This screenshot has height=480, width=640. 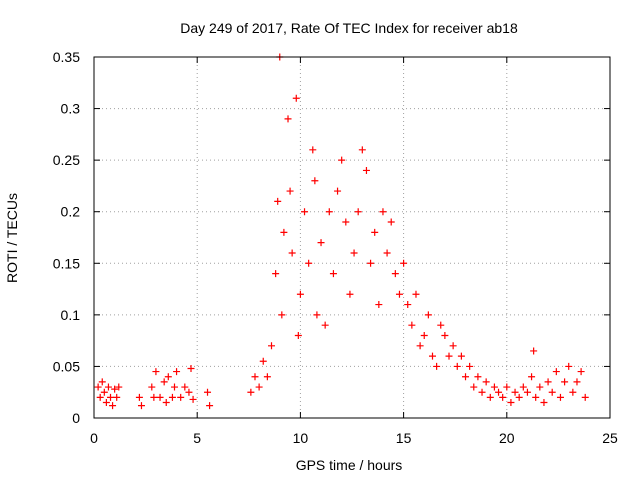 What do you see at coordinates (76, 418) in the screenshot?
I see `y-tick-label: 0` at bounding box center [76, 418].